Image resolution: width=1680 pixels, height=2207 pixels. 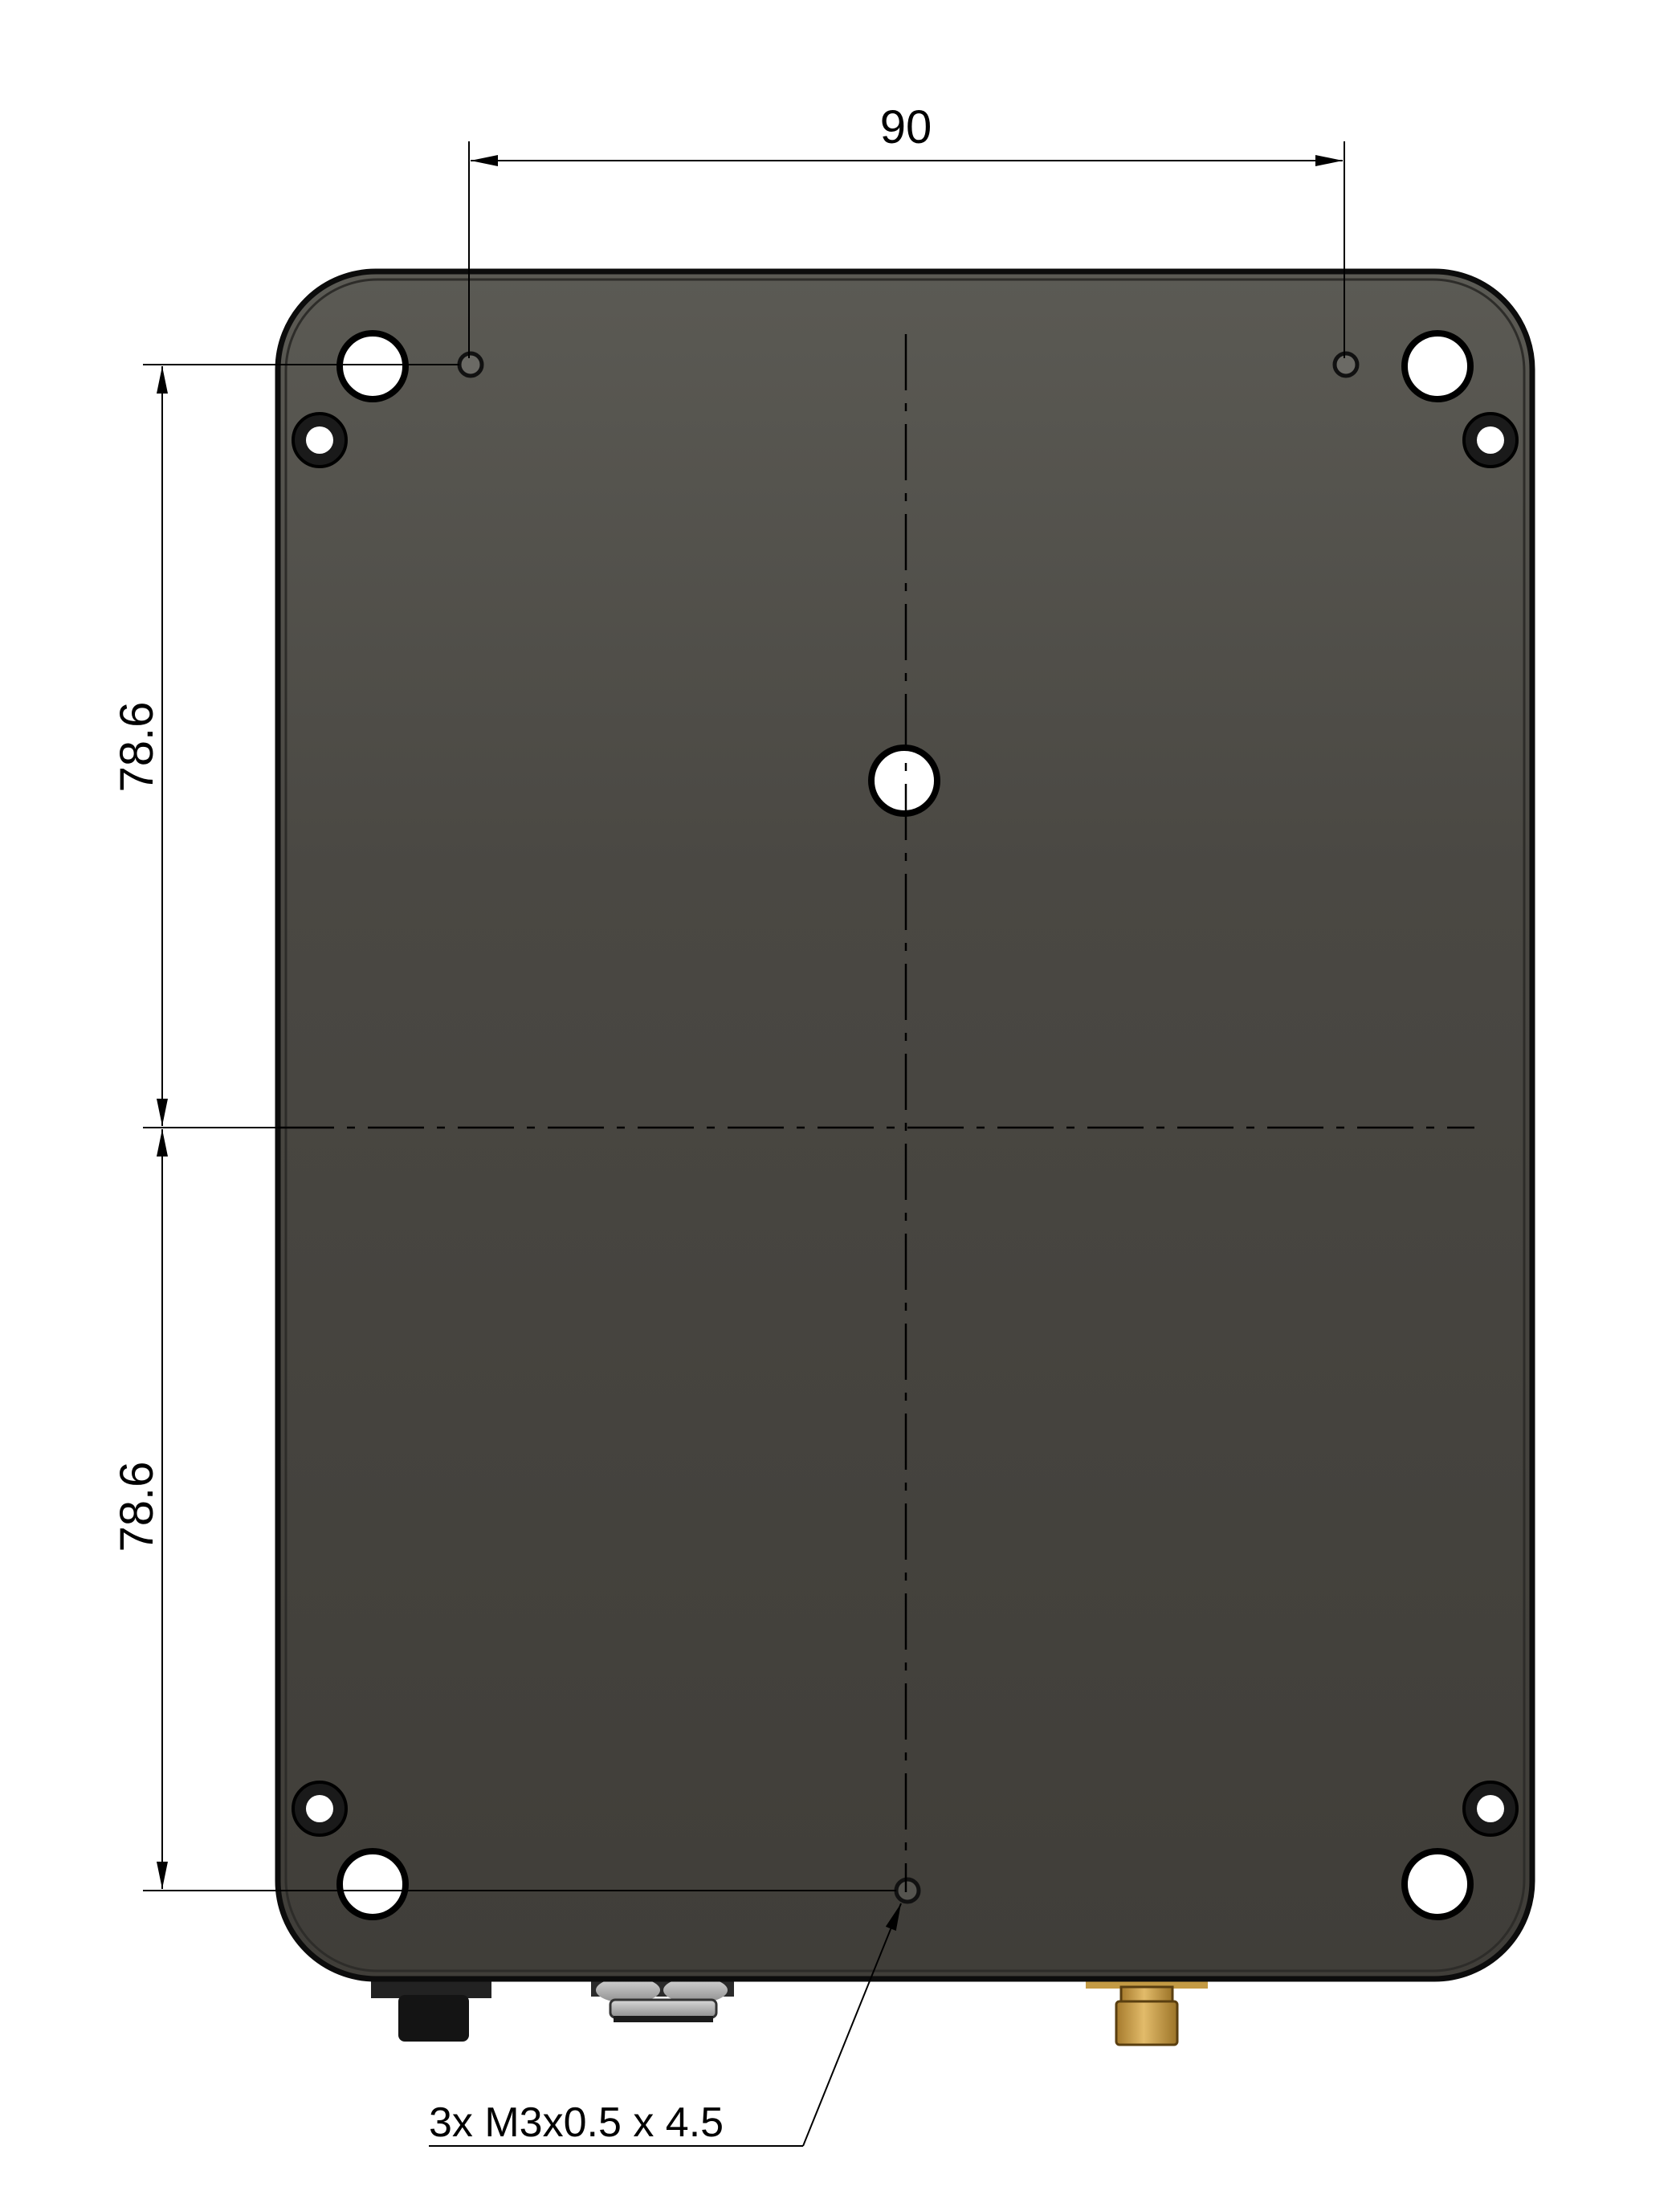 I want to click on dimension-horizontal, so click(x=906, y=249).